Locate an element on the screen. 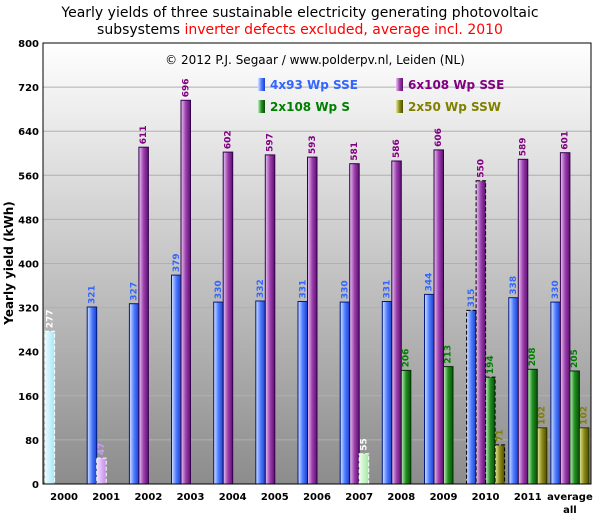 The width and height of the screenshot is (601, 521). x-tick-label: 2005 is located at coordinates (275, 497).